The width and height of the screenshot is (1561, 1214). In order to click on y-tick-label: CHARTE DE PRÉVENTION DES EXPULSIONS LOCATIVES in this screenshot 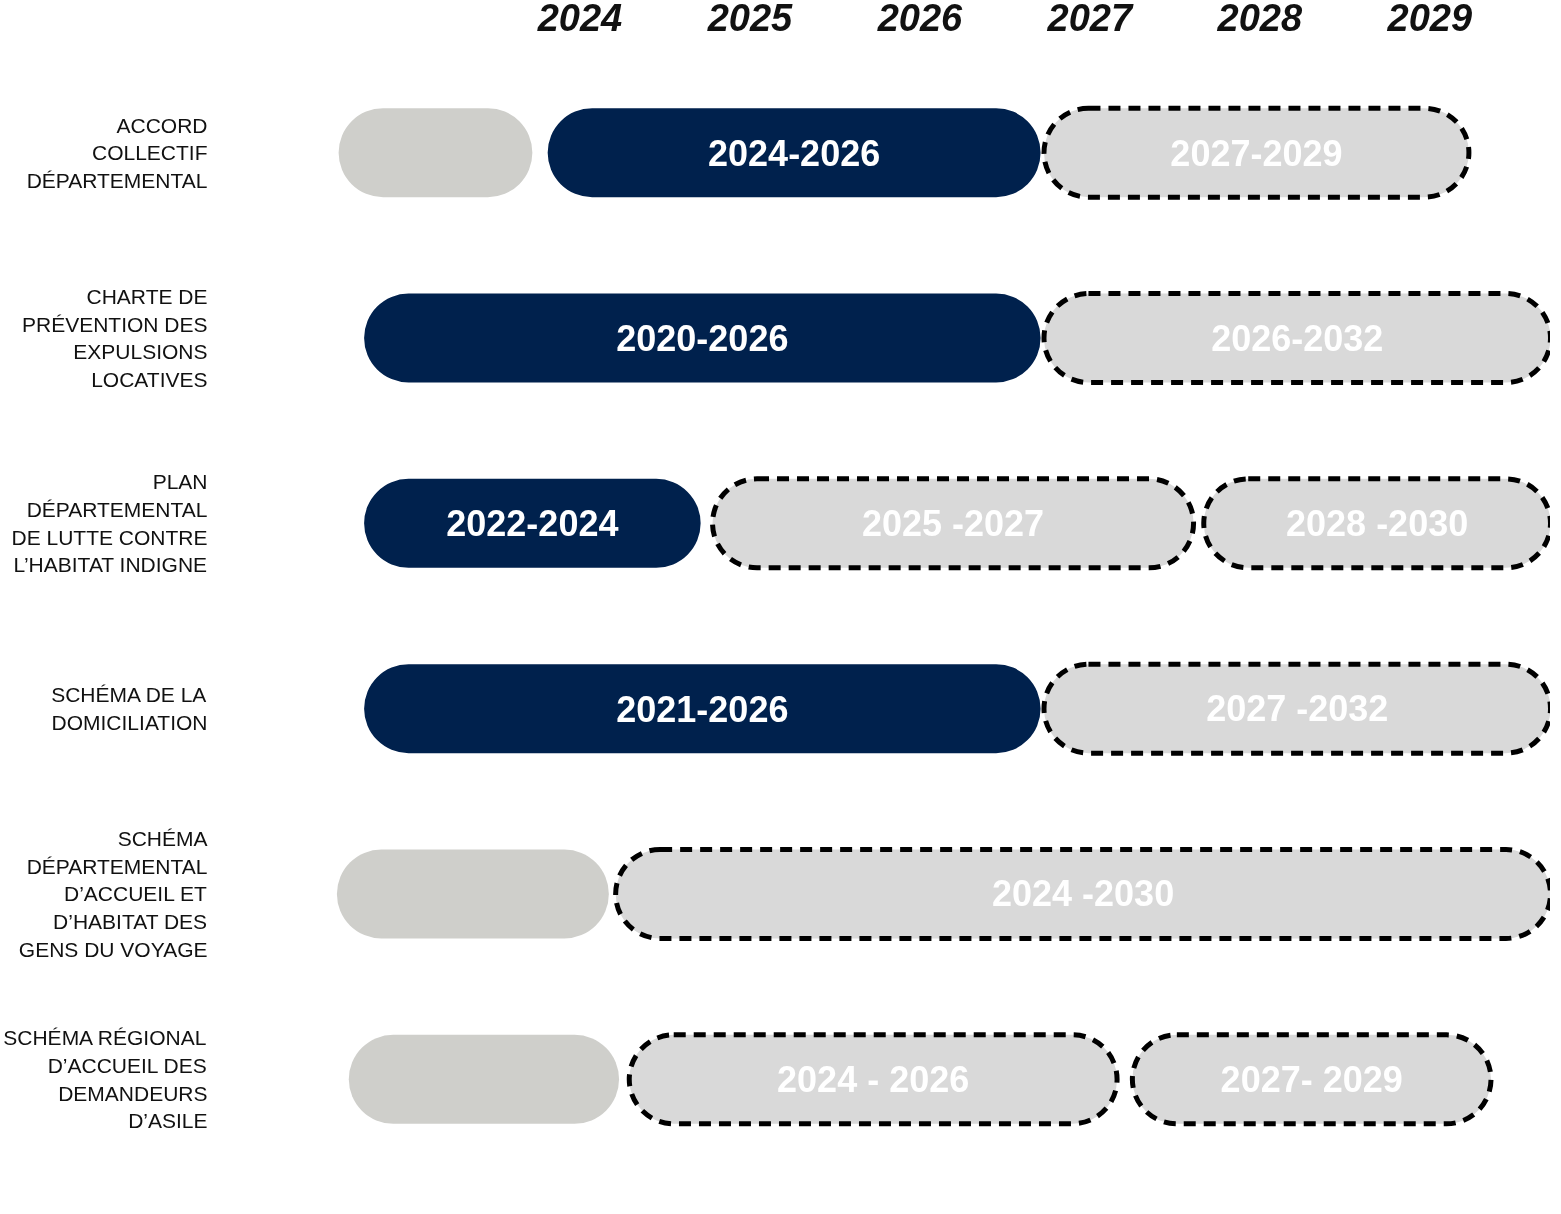, I will do `click(114, 338)`.